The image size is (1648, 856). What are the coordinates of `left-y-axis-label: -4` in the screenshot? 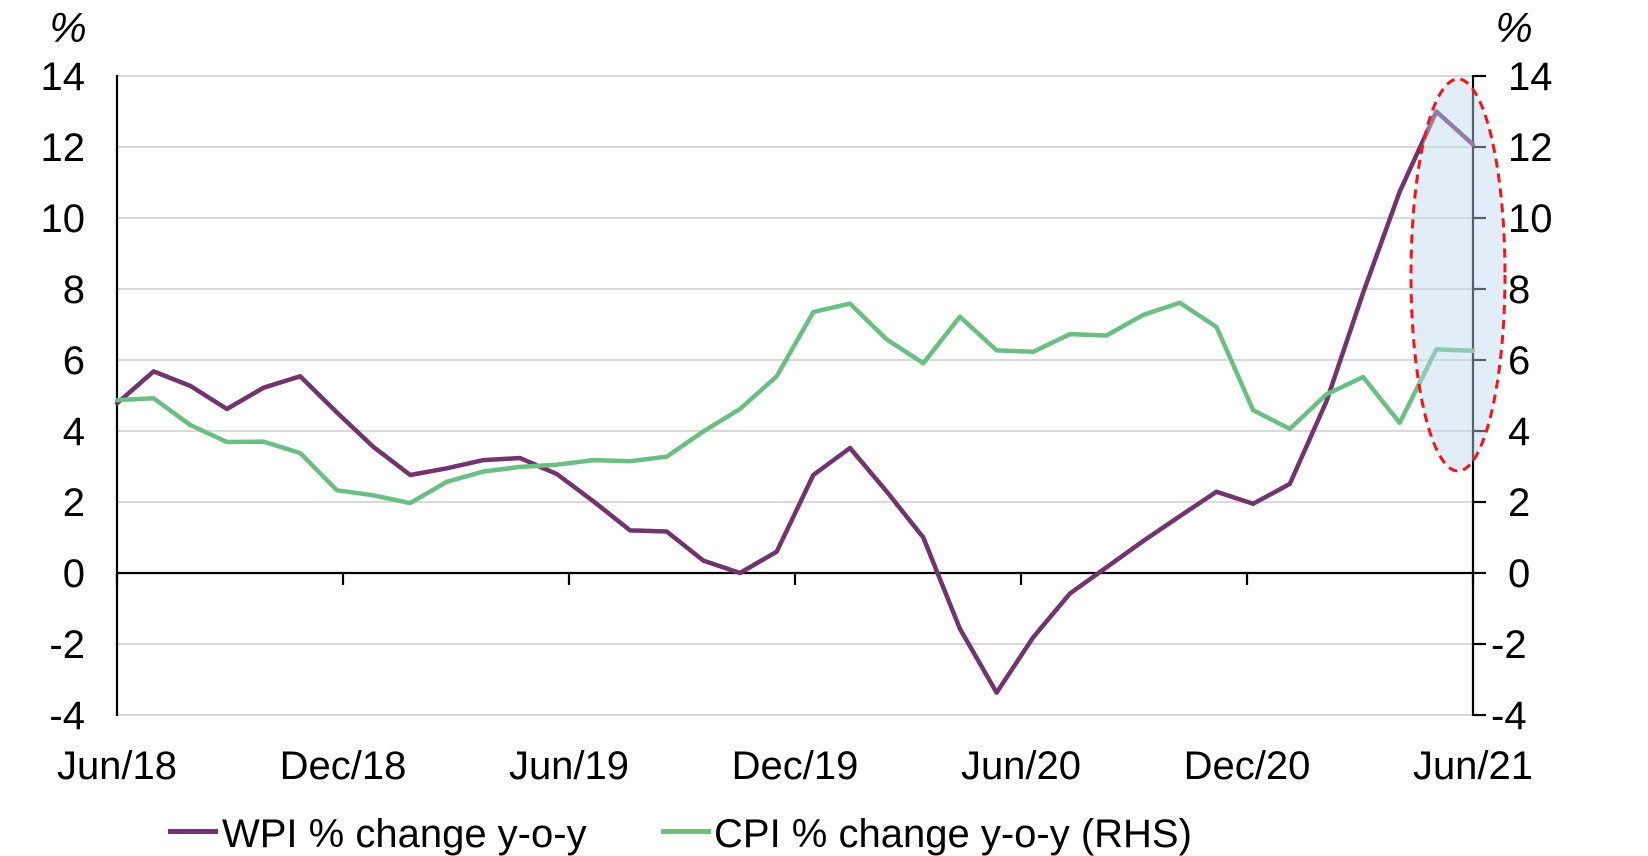 It's located at (67, 716).